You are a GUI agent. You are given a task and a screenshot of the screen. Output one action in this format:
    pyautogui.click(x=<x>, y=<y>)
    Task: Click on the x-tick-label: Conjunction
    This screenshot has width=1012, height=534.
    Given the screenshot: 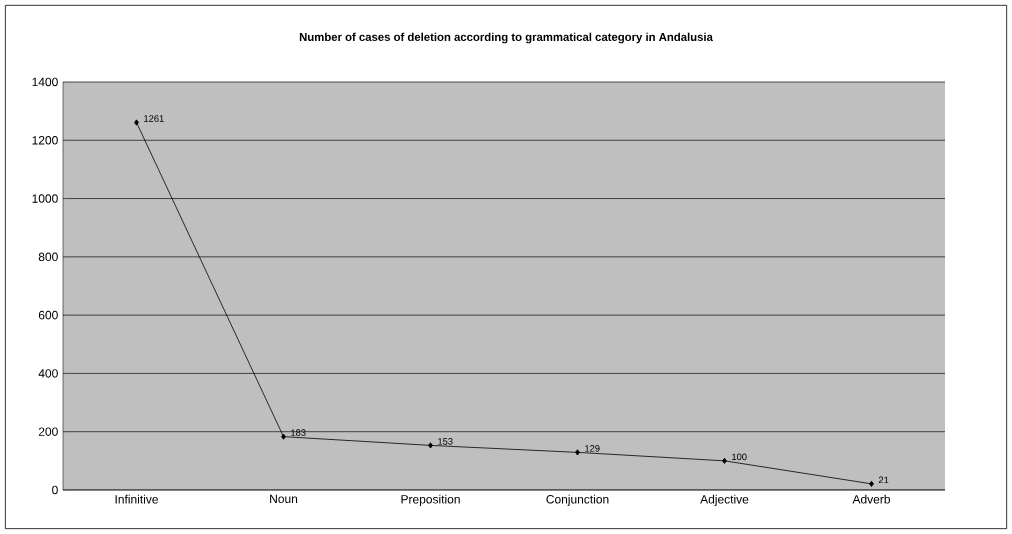 What is the action you would take?
    pyautogui.click(x=577, y=500)
    